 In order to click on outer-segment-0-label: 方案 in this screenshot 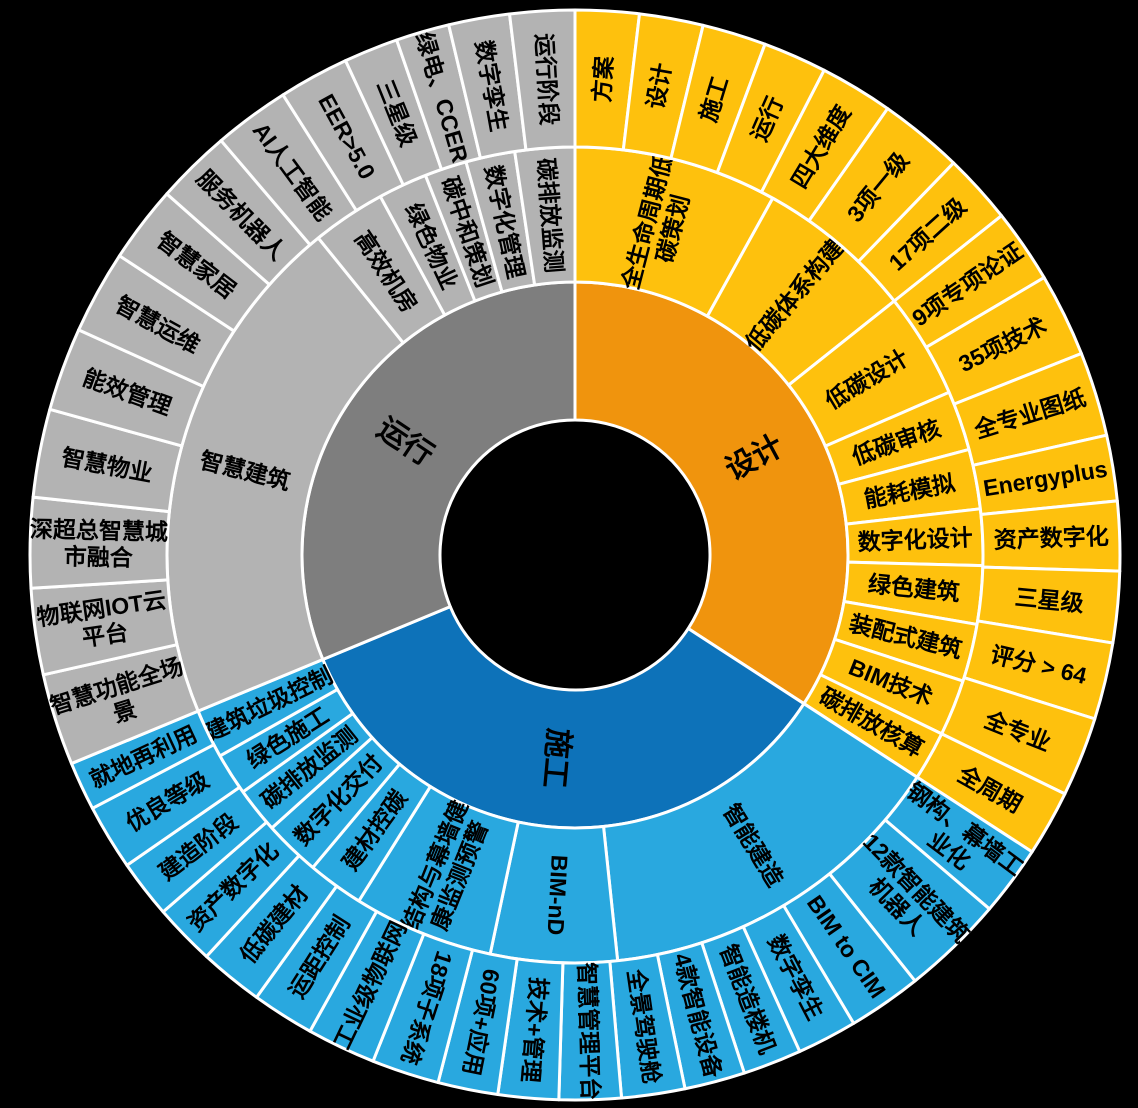, I will do `click(603, 79)`.